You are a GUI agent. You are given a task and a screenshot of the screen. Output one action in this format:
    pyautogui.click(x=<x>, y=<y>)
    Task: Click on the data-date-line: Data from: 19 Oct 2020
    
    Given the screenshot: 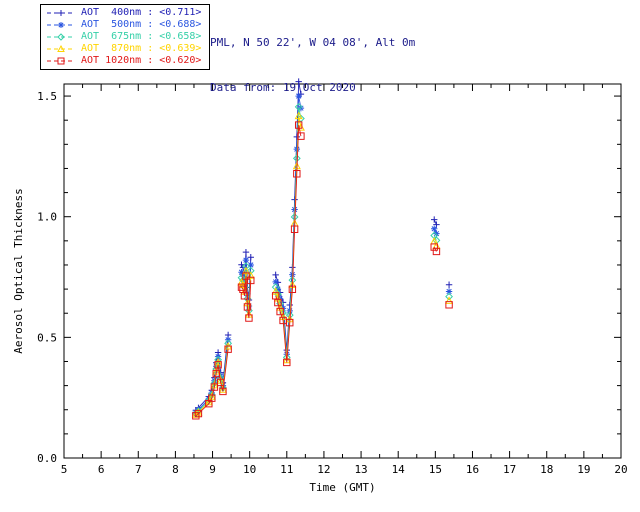 What is the action you would take?
    pyautogui.click(x=283, y=87)
    